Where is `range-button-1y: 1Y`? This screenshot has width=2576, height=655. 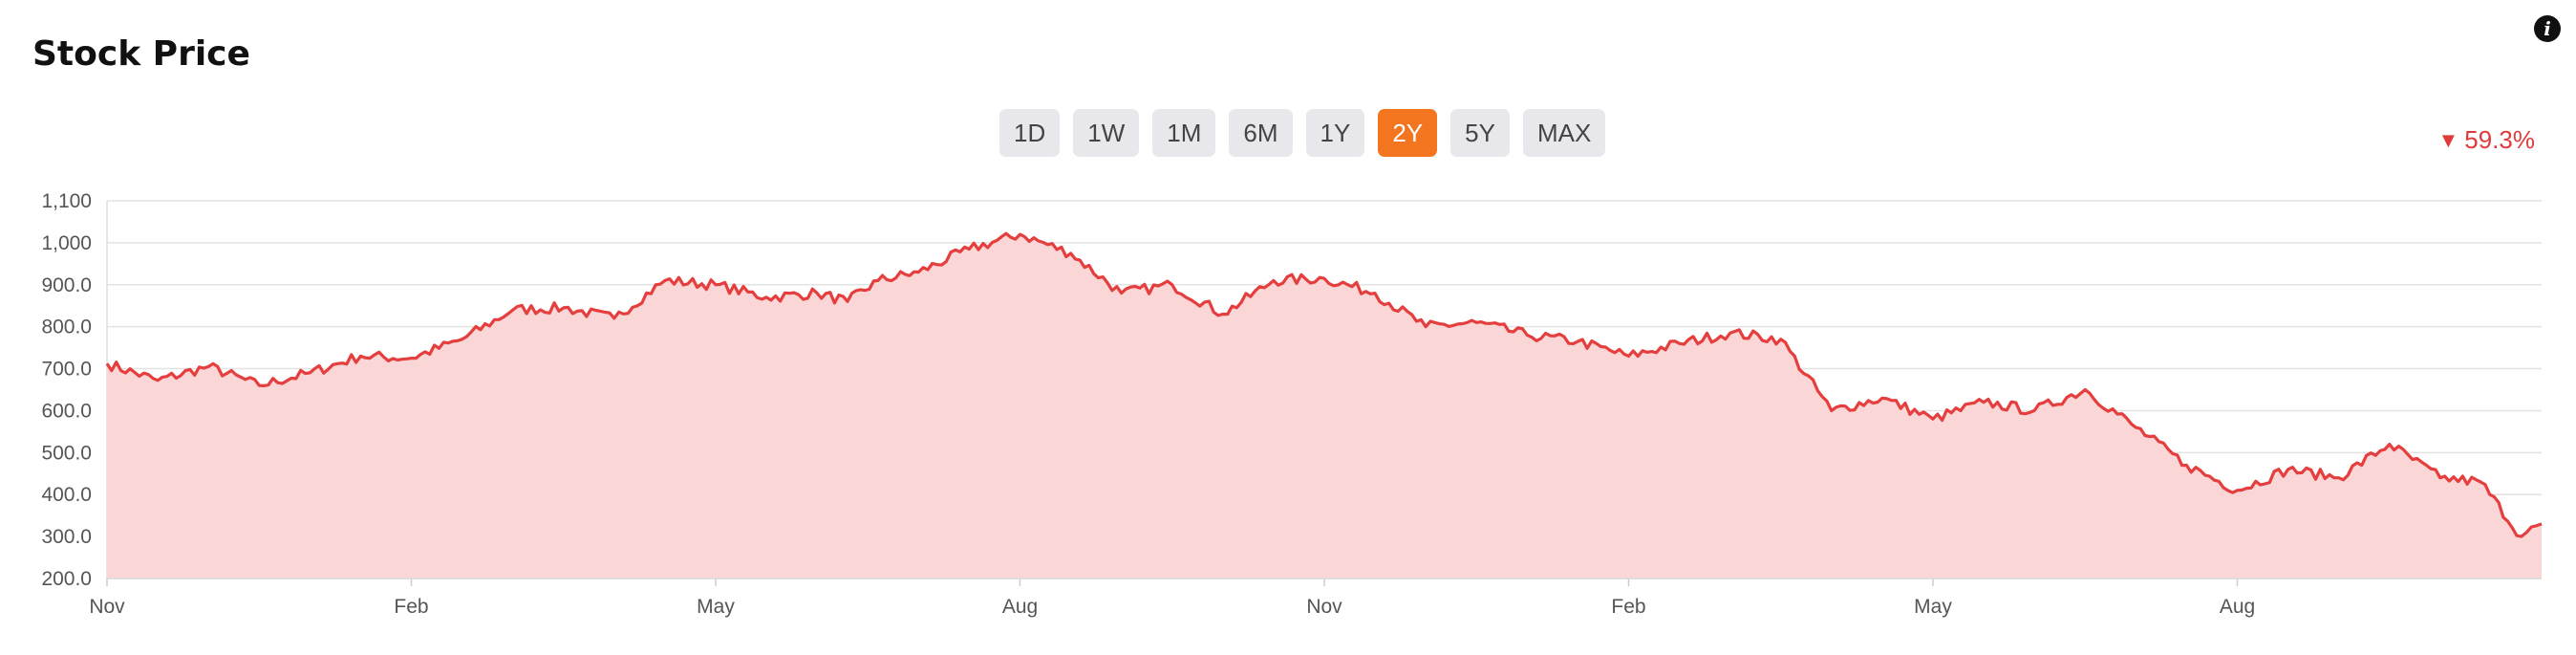 range-button-1y: 1Y is located at coordinates (1335, 133).